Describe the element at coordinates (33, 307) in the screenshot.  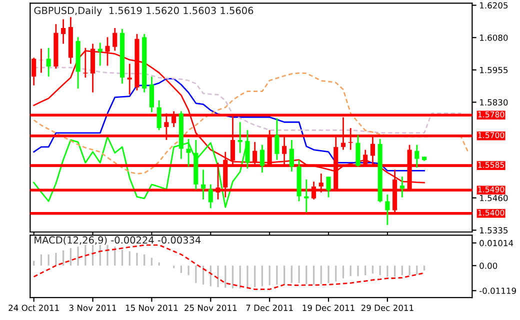
I see `x-tick-label: 24 Oct 2011` at that location.